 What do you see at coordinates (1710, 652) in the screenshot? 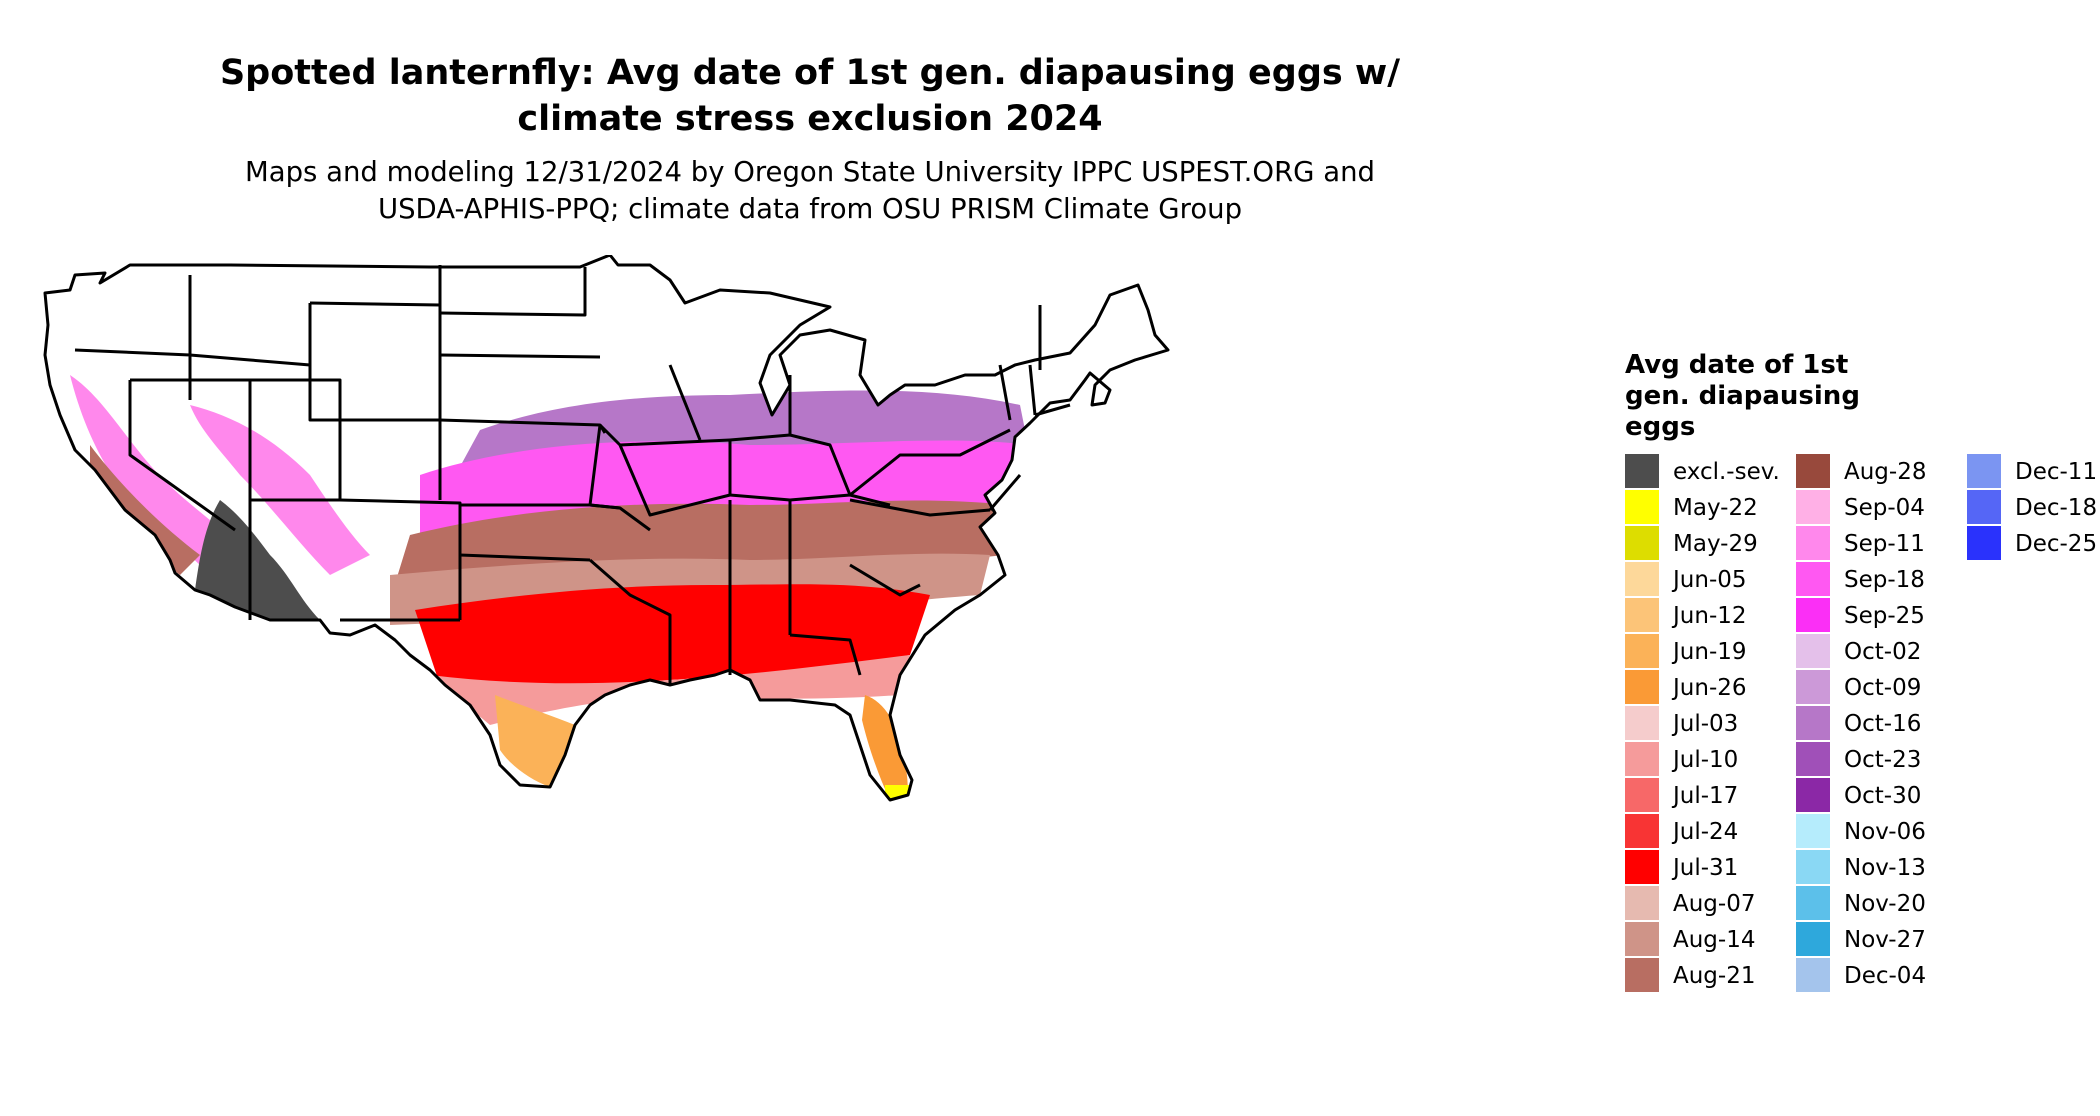
I see `legend-label: Jun-19` at bounding box center [1710, 652].